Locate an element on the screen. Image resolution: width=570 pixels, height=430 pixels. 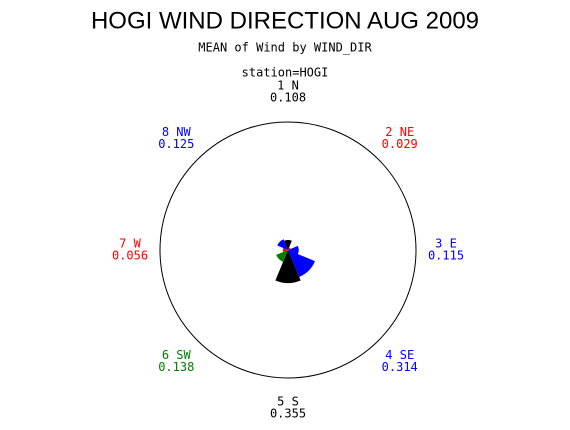
value-label: 0.125 is located at coordinates (176, 144).